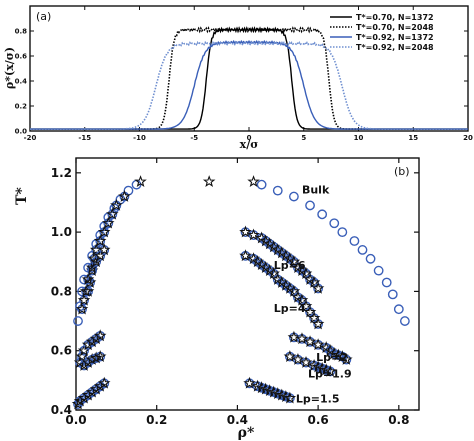 The image size is (474, 441). What do you see at coordinates (22, 195) in the screenshot?
I see `panel-b-y-axis-label: T*` at bounding box center [22, 195].